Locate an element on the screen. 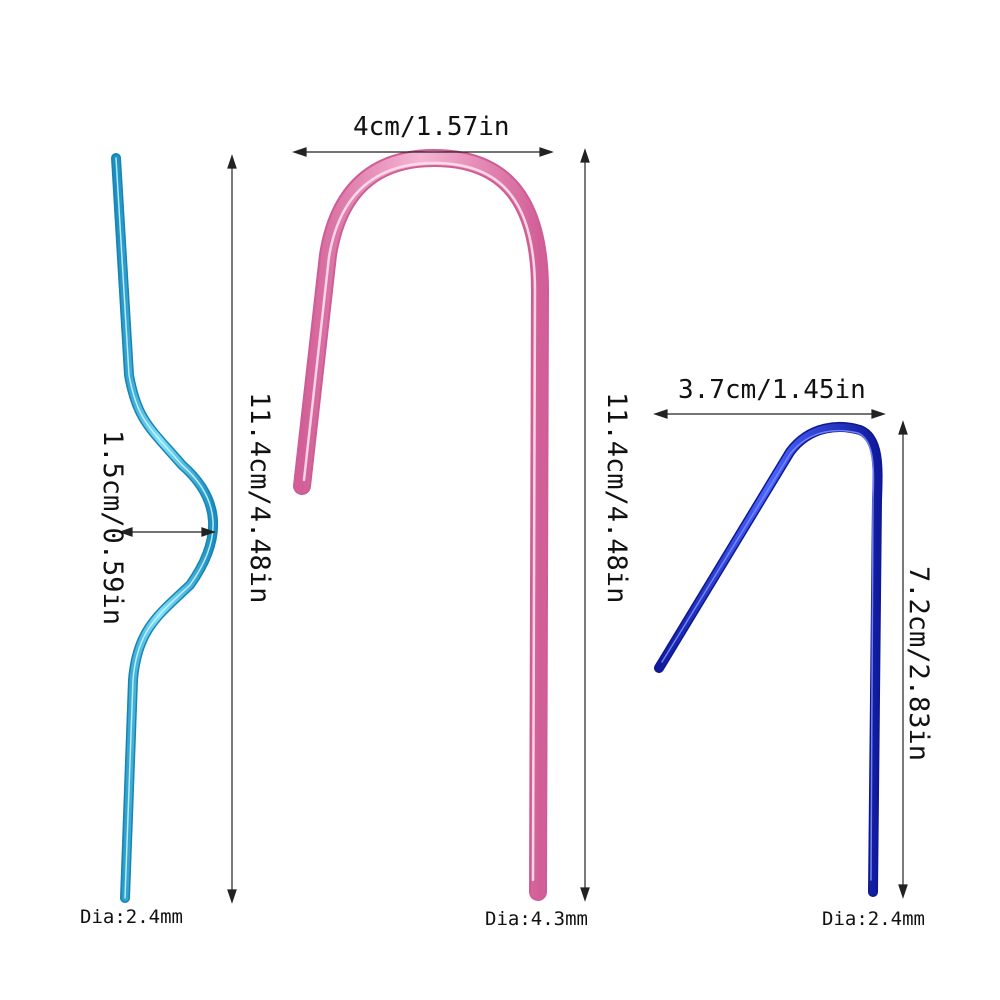 The width and height of the screenshot is (1000, 1000). cyan-height-label: 11.4cm/4.48in is located at coordinates (259, 498).